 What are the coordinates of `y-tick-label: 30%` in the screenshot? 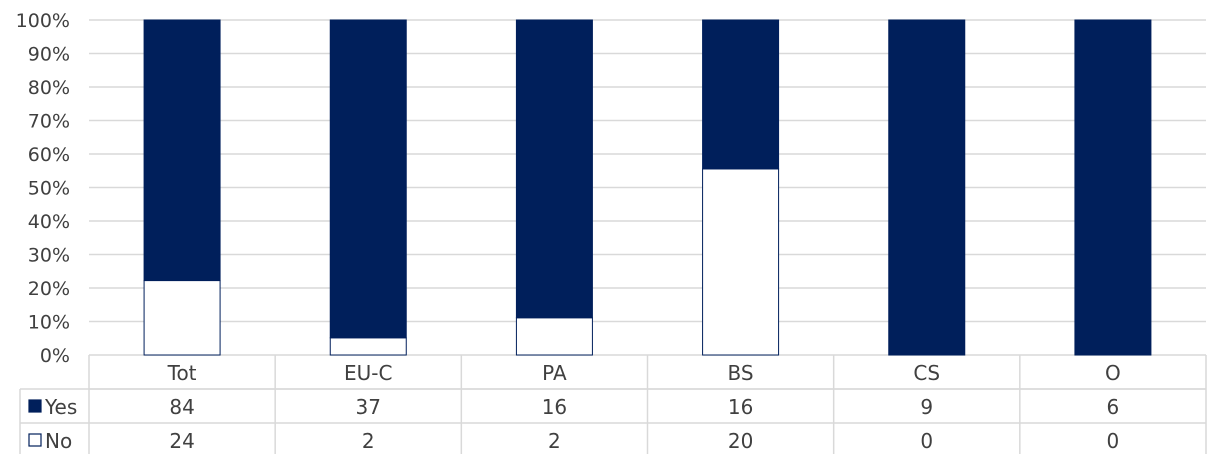 It's located at (49, 256).